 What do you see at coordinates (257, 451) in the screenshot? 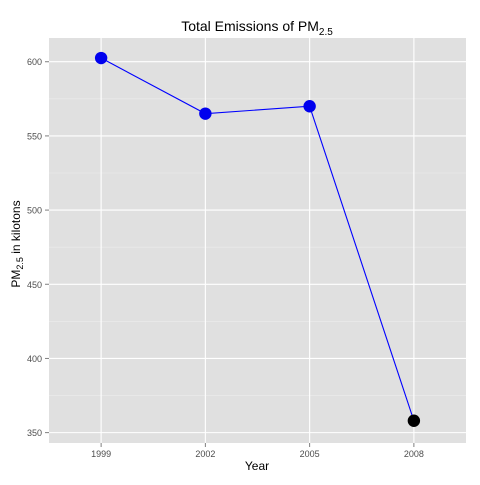
I see `x-axis-ticks: 1999 2002 2005 2008` at bounding box center [257, 451].